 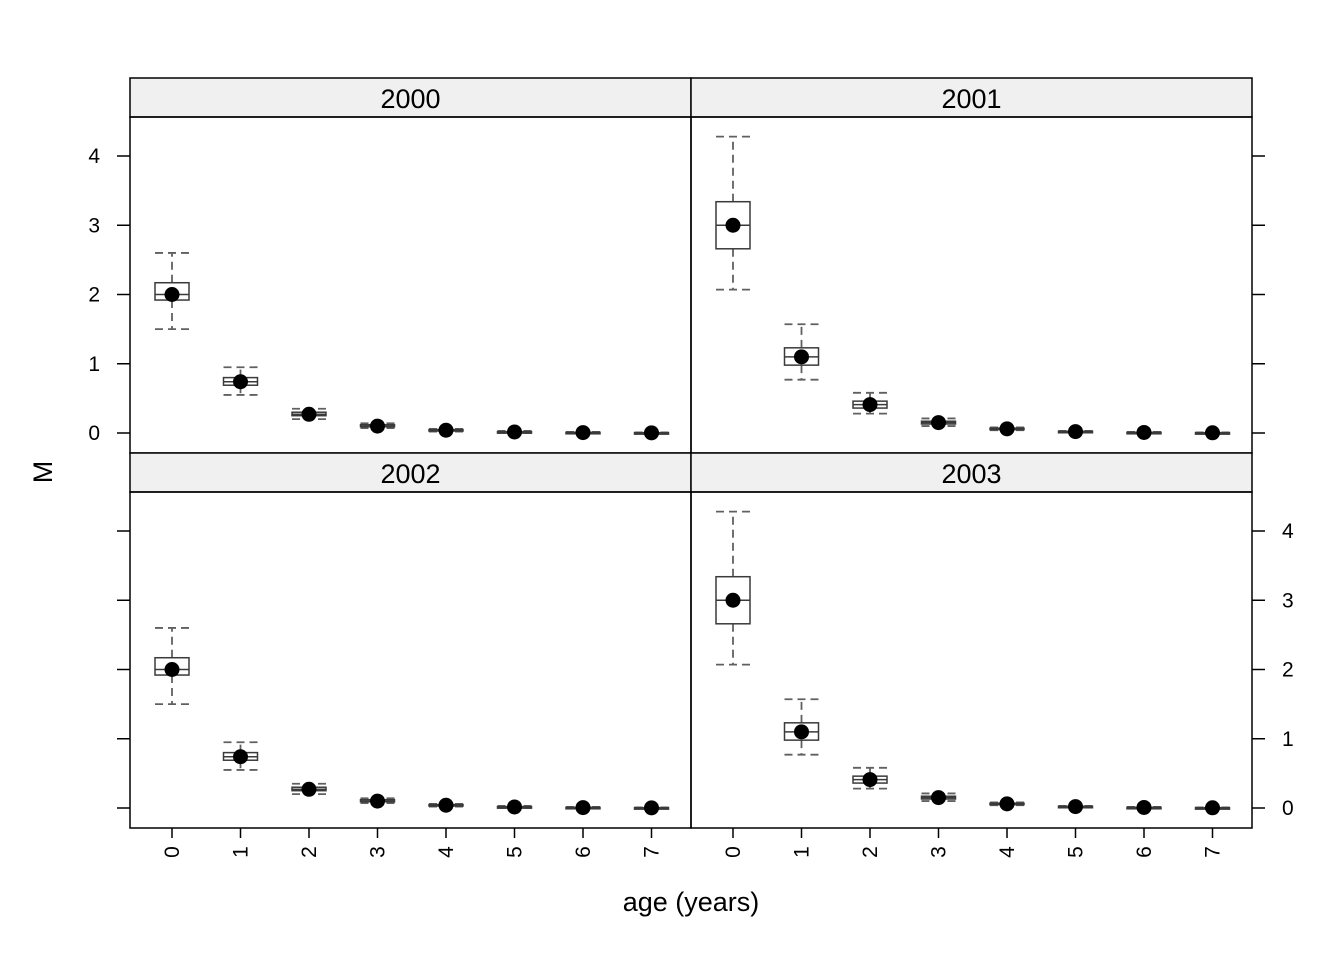 I want to click on panel-strip-title: 2003, so click(x=971, y=474).